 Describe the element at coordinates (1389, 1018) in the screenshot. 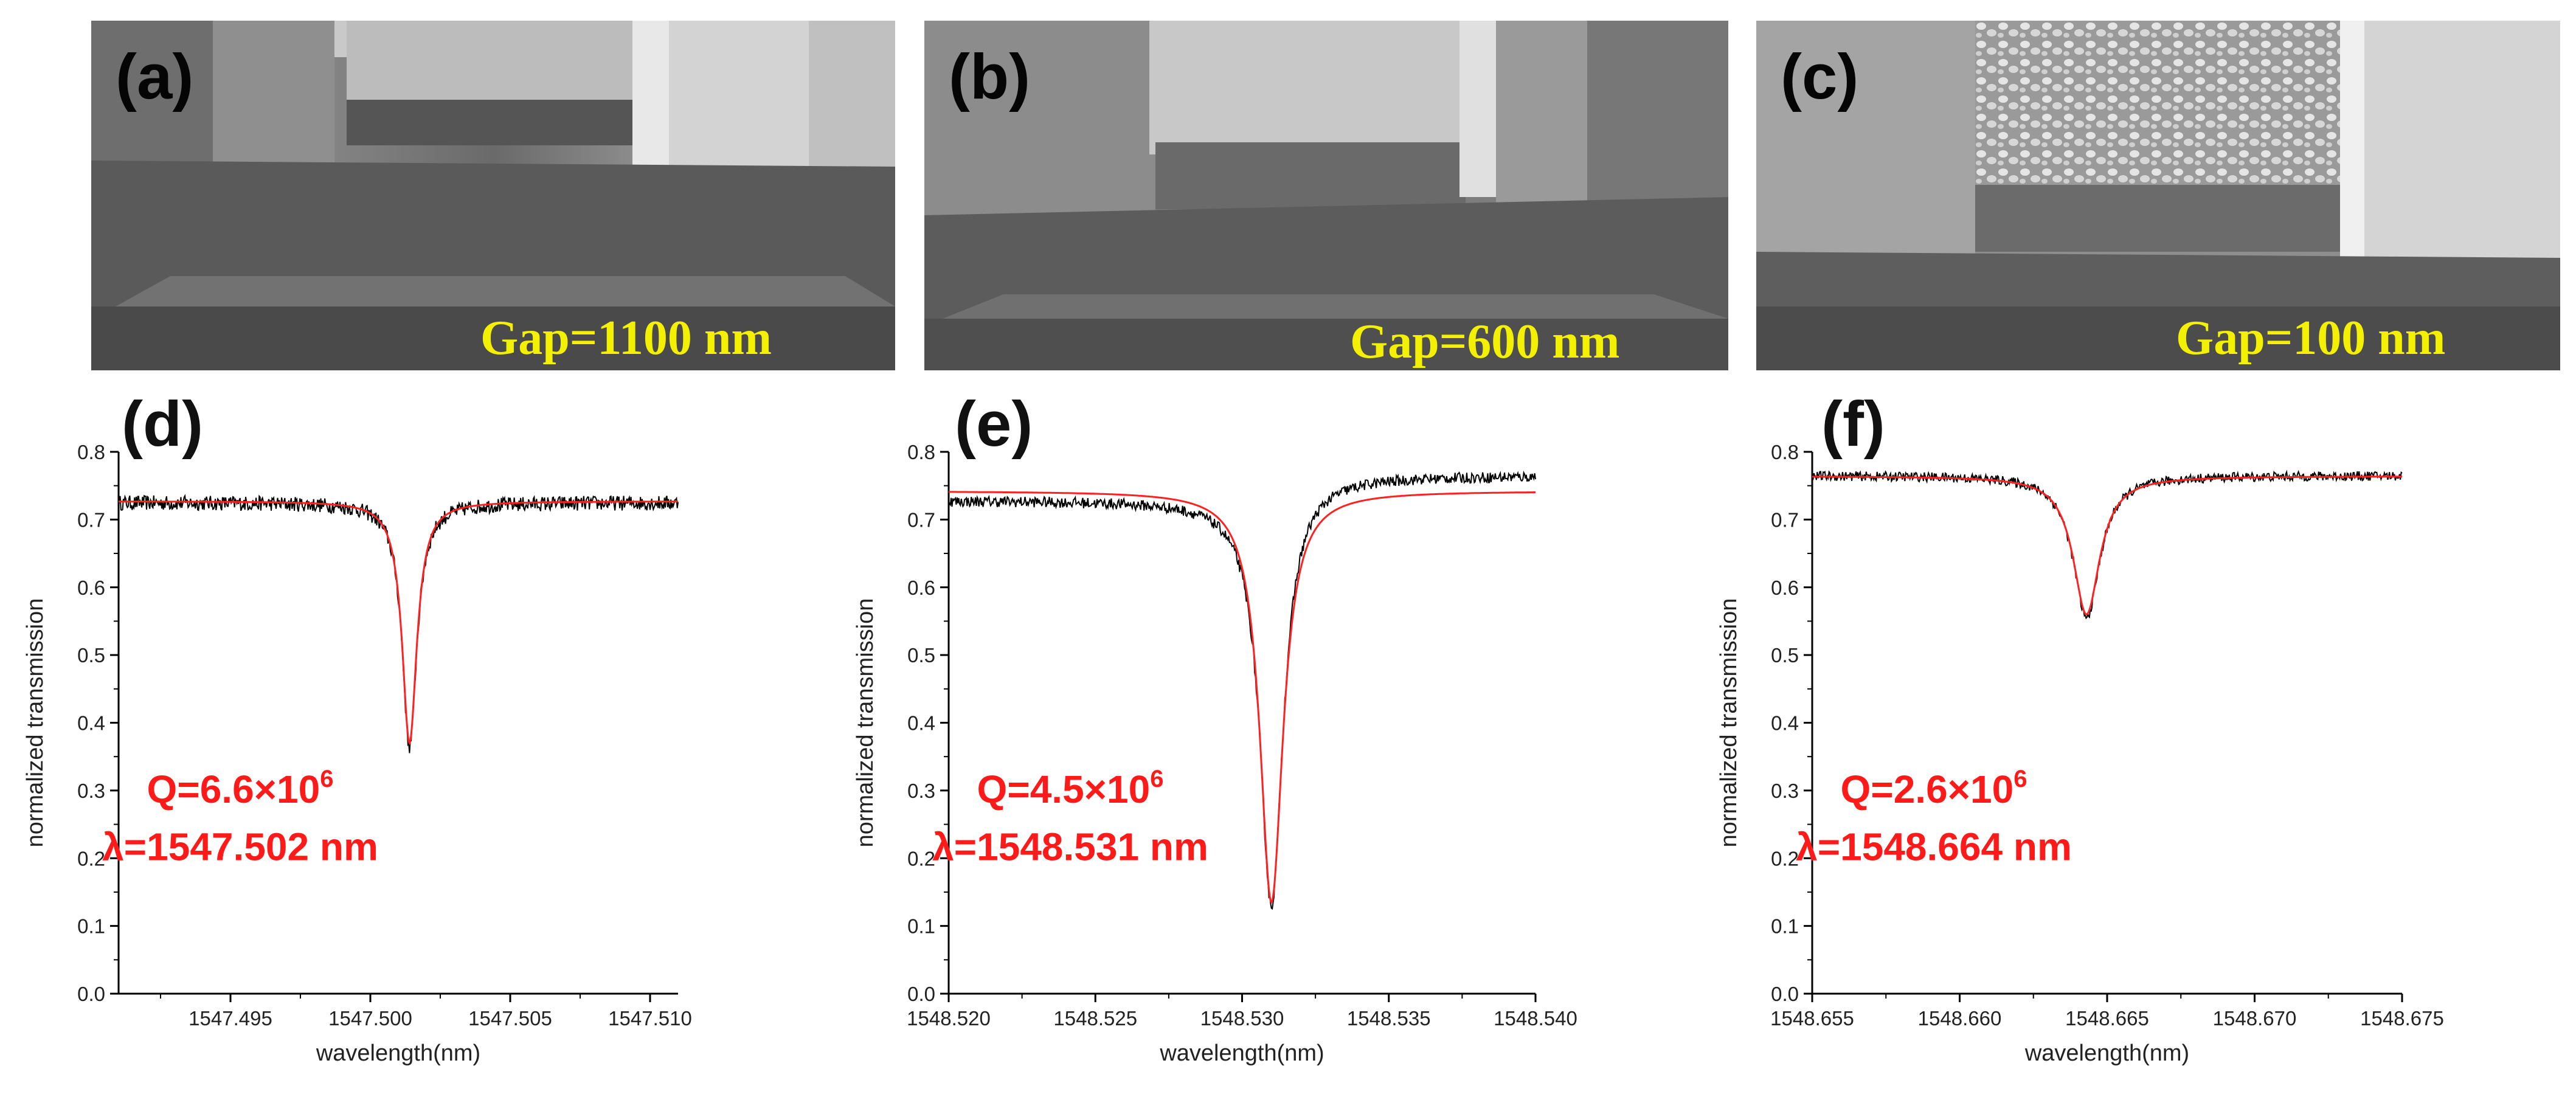

I see `x-tick-label: 1548.535` at that location.